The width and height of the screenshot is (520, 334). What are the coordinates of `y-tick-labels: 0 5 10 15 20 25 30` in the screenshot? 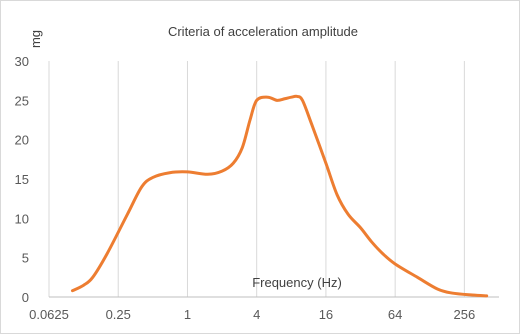 It's located at (22, 179).